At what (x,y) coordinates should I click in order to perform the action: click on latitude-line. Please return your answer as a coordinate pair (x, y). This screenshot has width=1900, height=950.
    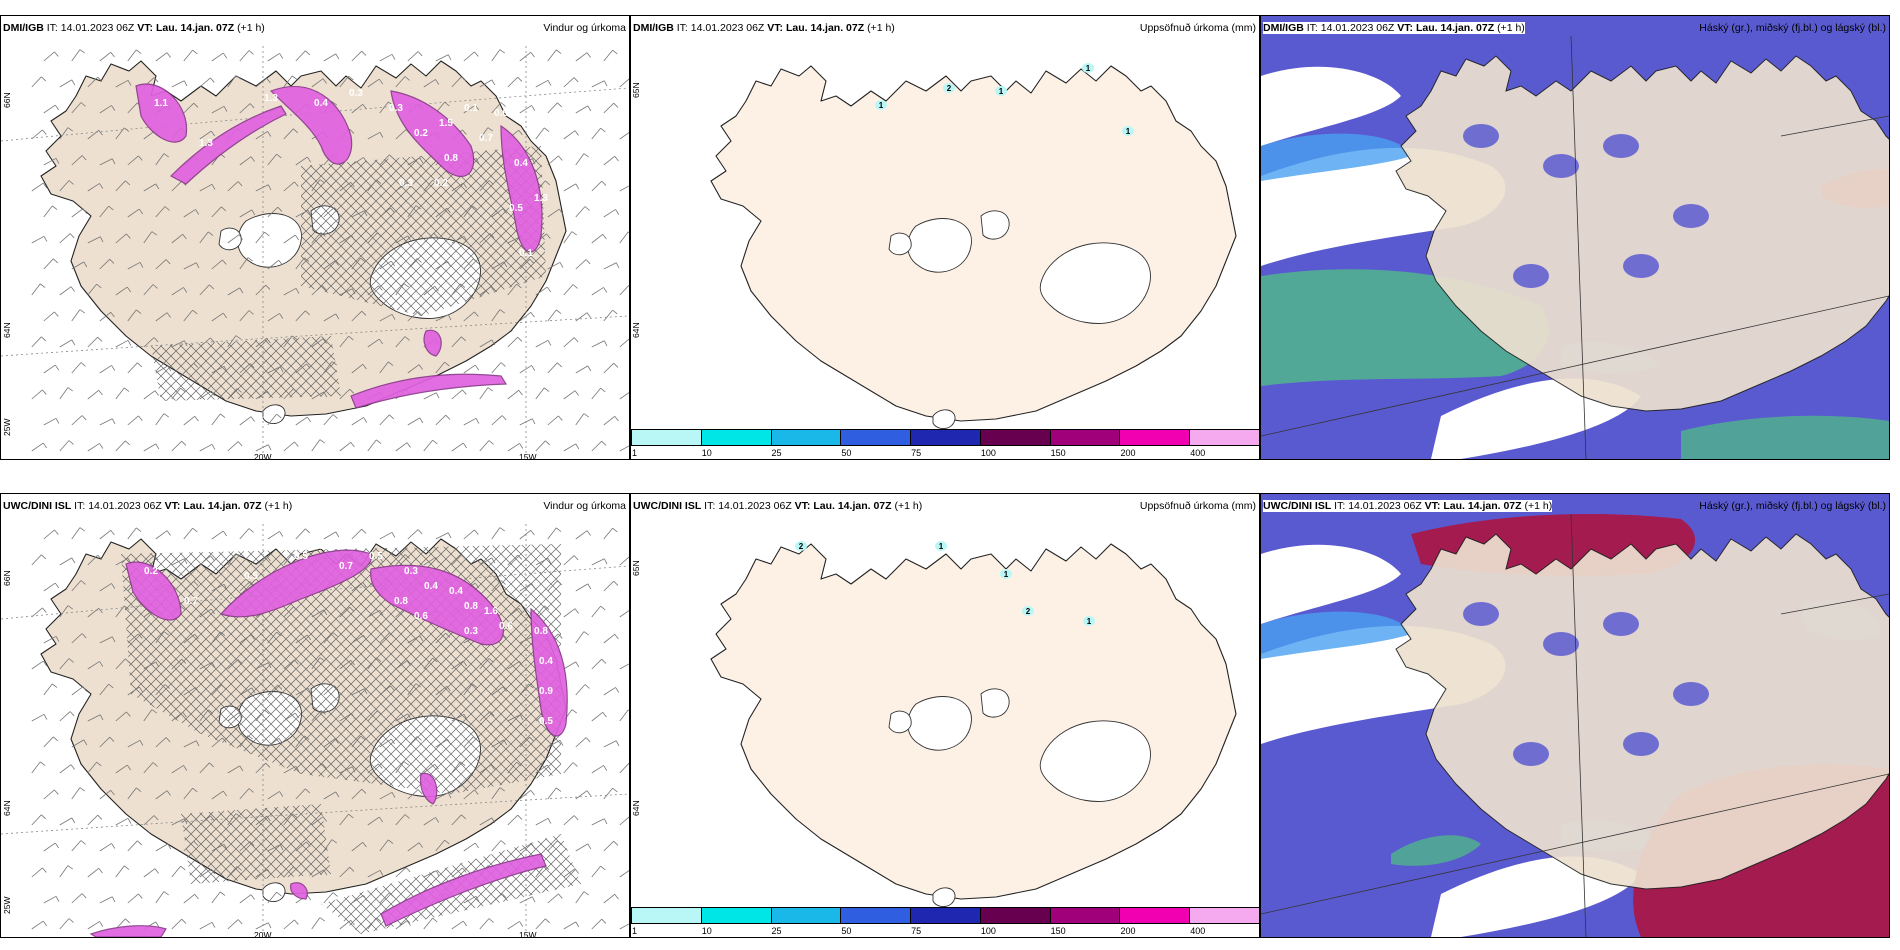
    Looking at the image, I should click on (315, 592).